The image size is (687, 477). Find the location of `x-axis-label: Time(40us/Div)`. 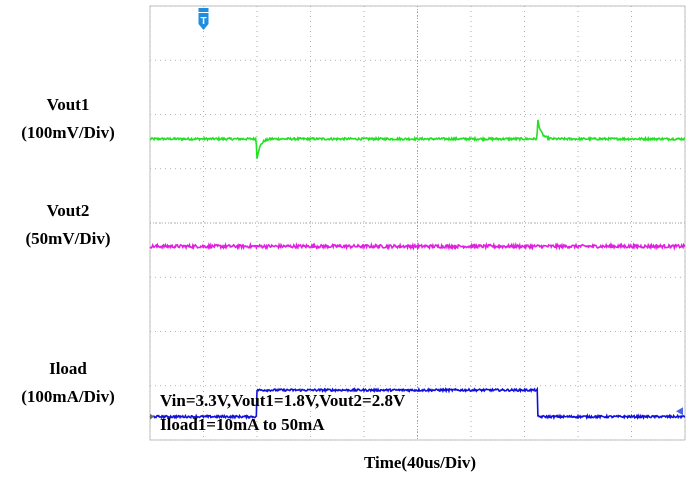

x-axis-label: Time(40us/Div) is located at coordinates (420, 462).